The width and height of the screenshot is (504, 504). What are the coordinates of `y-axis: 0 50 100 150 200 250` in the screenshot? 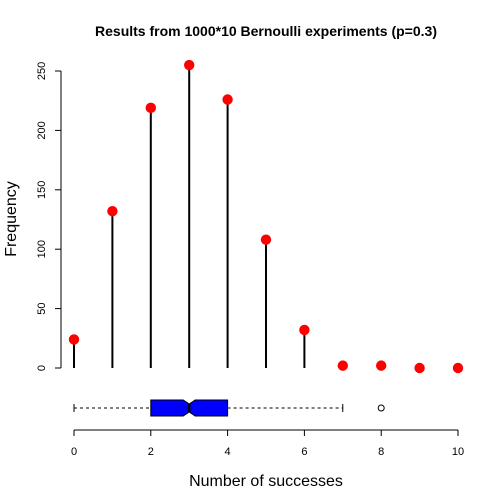 It's located at (49, 216).